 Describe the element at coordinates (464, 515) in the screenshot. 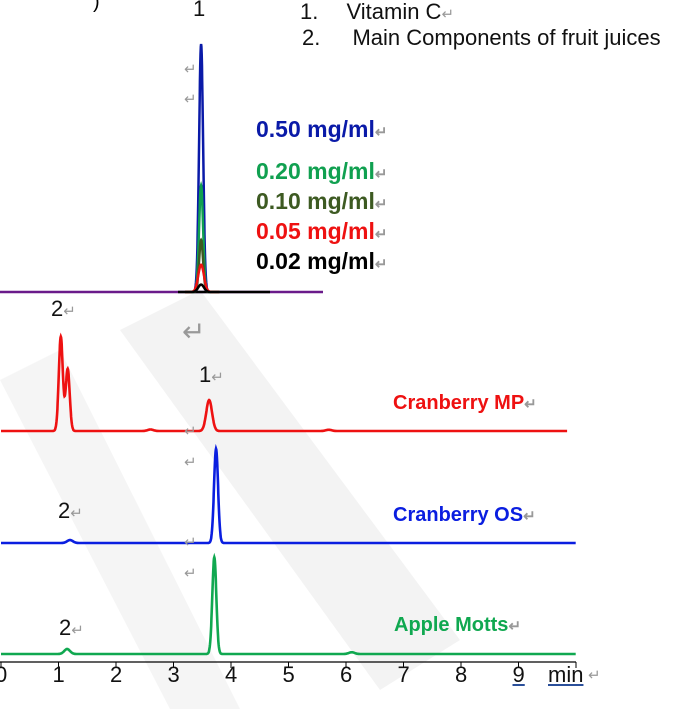

I see `sample-label-cranberry-os: Cranberry OS↵` at that location.